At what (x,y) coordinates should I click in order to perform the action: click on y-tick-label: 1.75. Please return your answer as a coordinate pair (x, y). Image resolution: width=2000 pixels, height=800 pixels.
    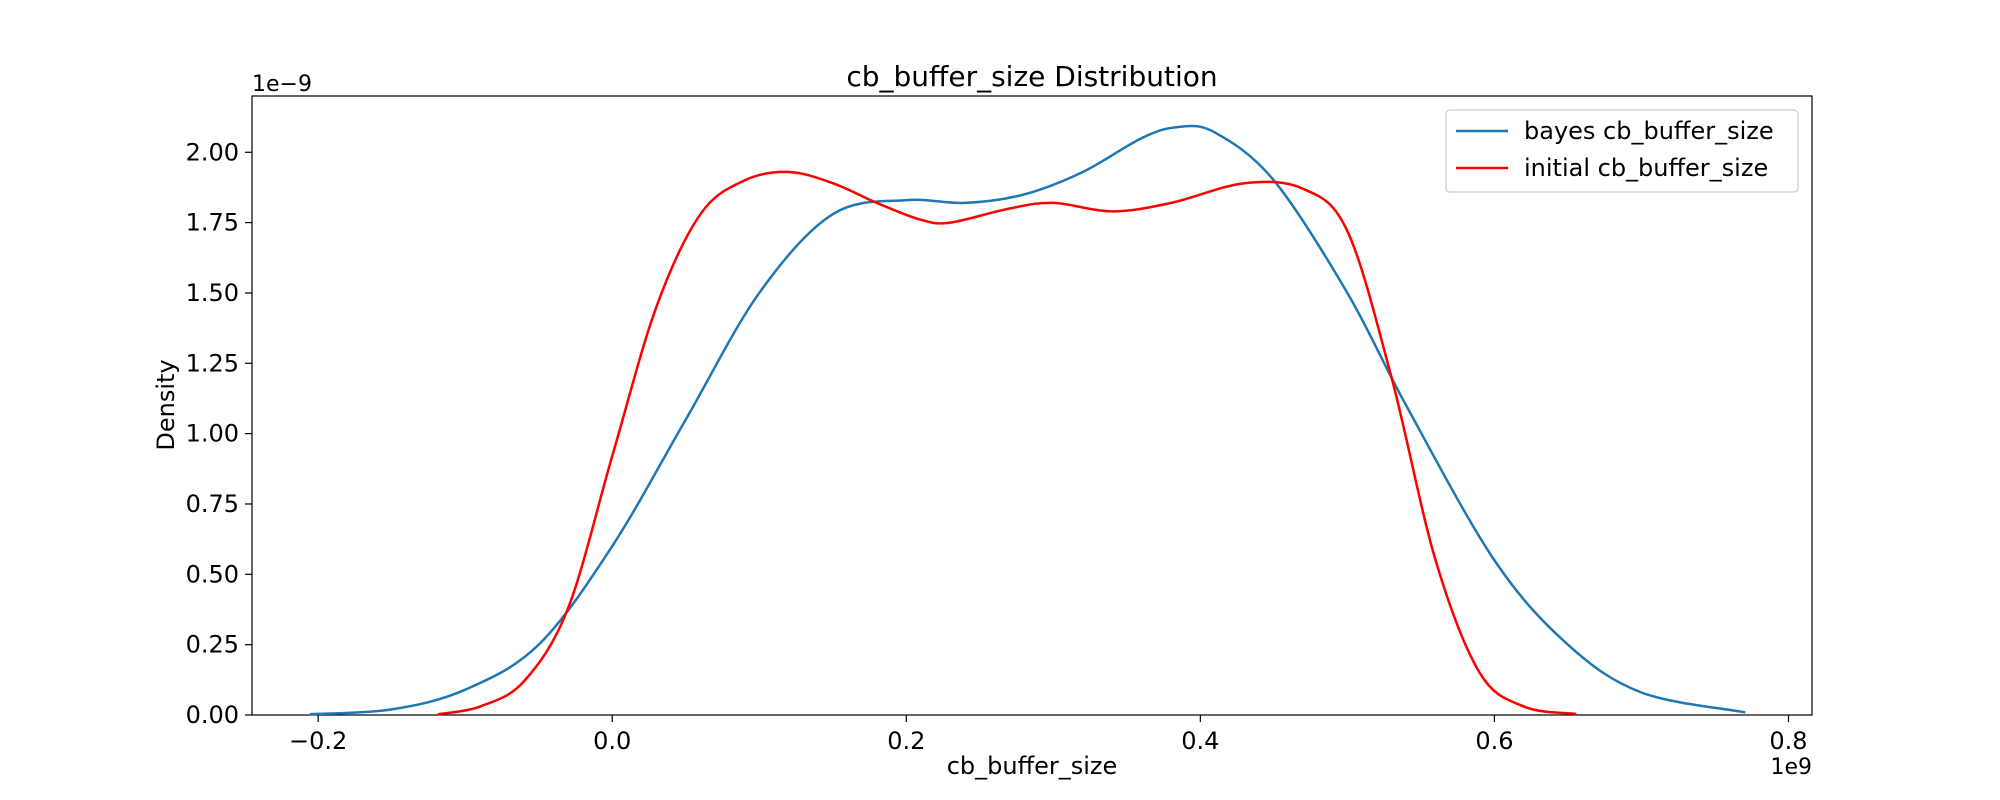
    Looking at the image, I should click on (212, 223).